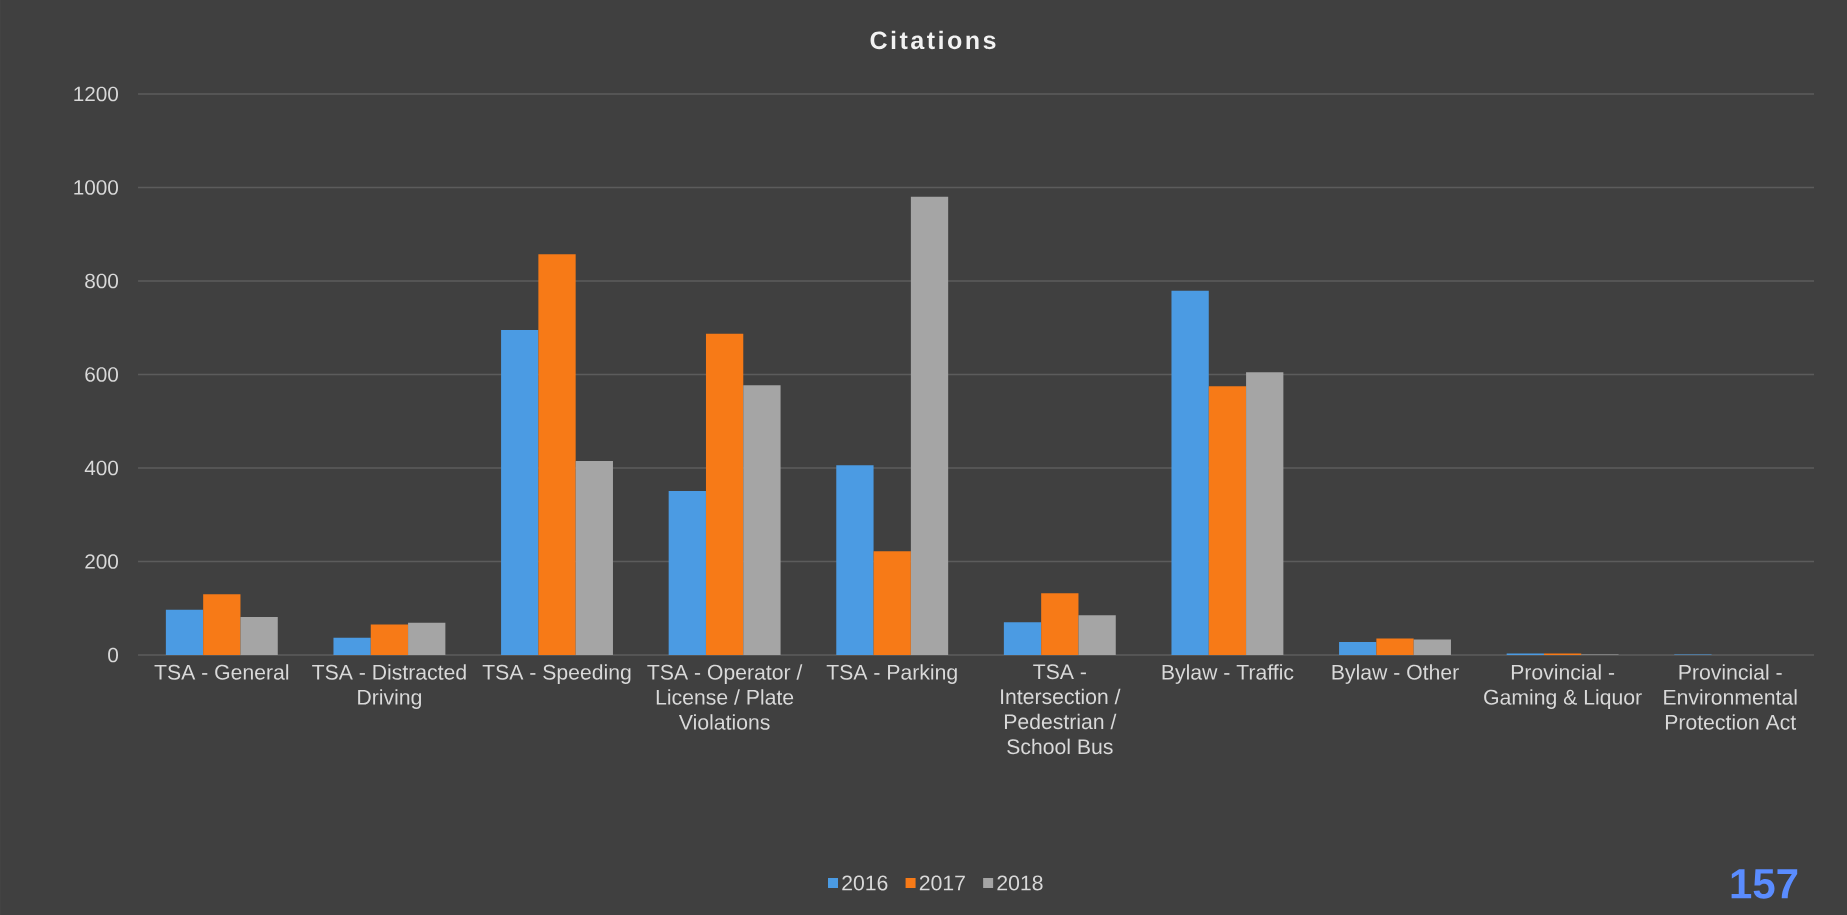  I want to click on x-tick-label: TSA - General, so click(221, 672).